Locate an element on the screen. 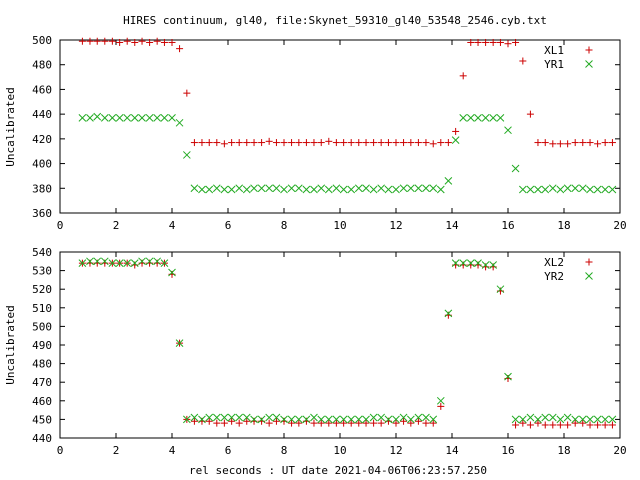  x-tick-label: 14 is located at coordinates (452, 225).